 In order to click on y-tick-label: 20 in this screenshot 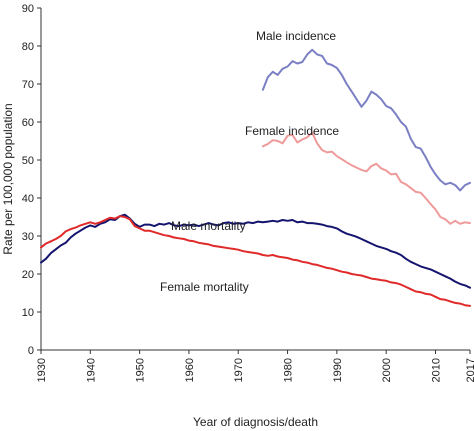, I will do `click(28, 275)`.